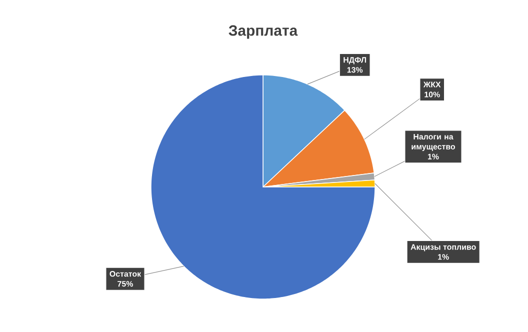  What do you see at coordinates (263, 32) in the screenshot?
I see `chart-title: Зарплата` at bounding box center [263, 32].